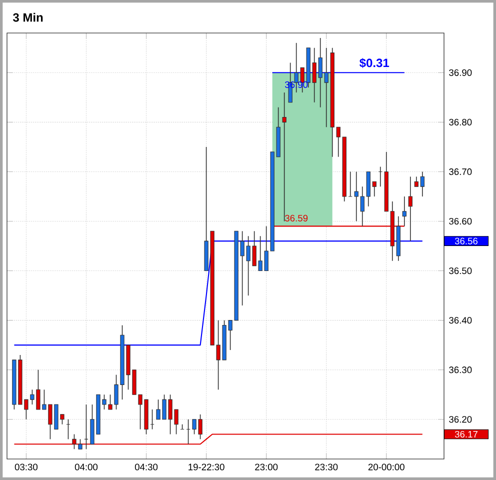 The width and height of the screenshot is (496, 480). I want to click on y-tick-label: 36.30, so click(460, 370).